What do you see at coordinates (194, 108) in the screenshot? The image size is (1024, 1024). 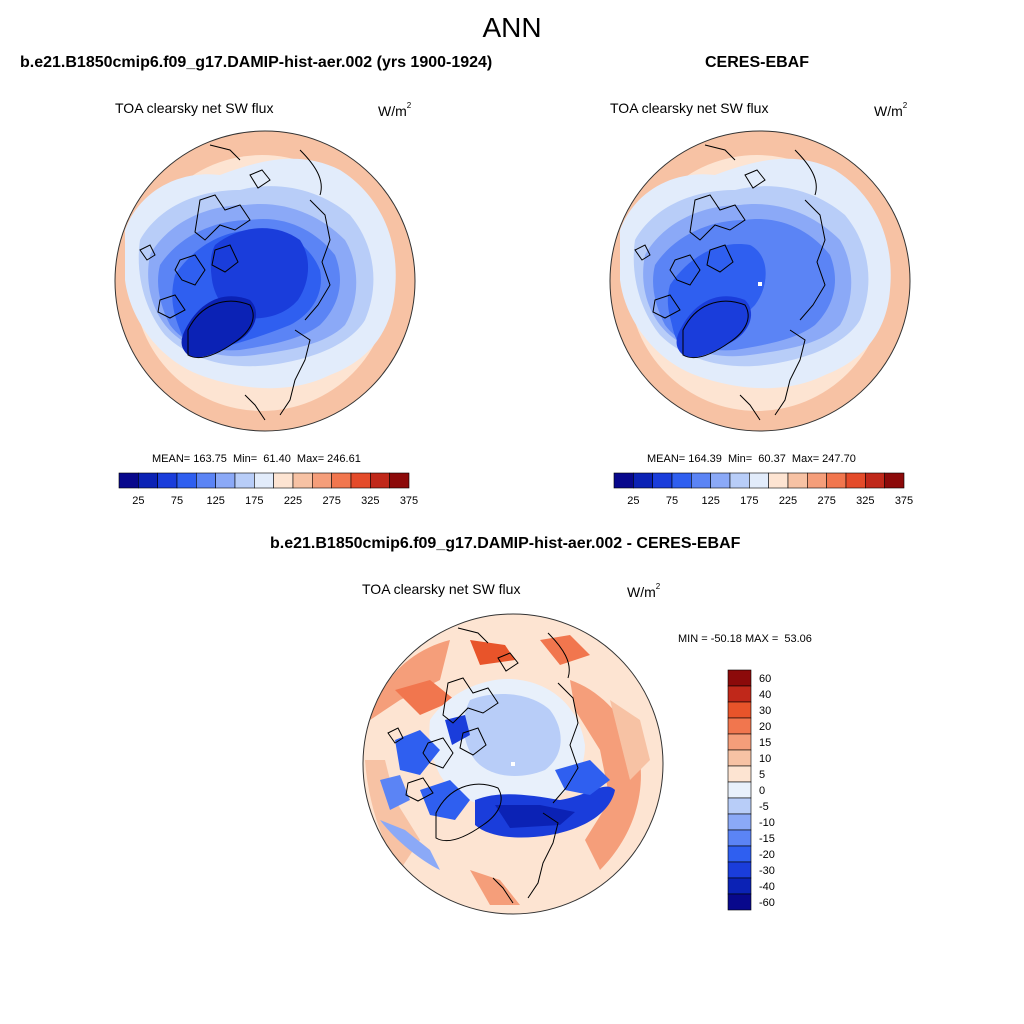 I see `panel1-variable: TOA clearsky net SW flux` at bounding box center [194, 108].